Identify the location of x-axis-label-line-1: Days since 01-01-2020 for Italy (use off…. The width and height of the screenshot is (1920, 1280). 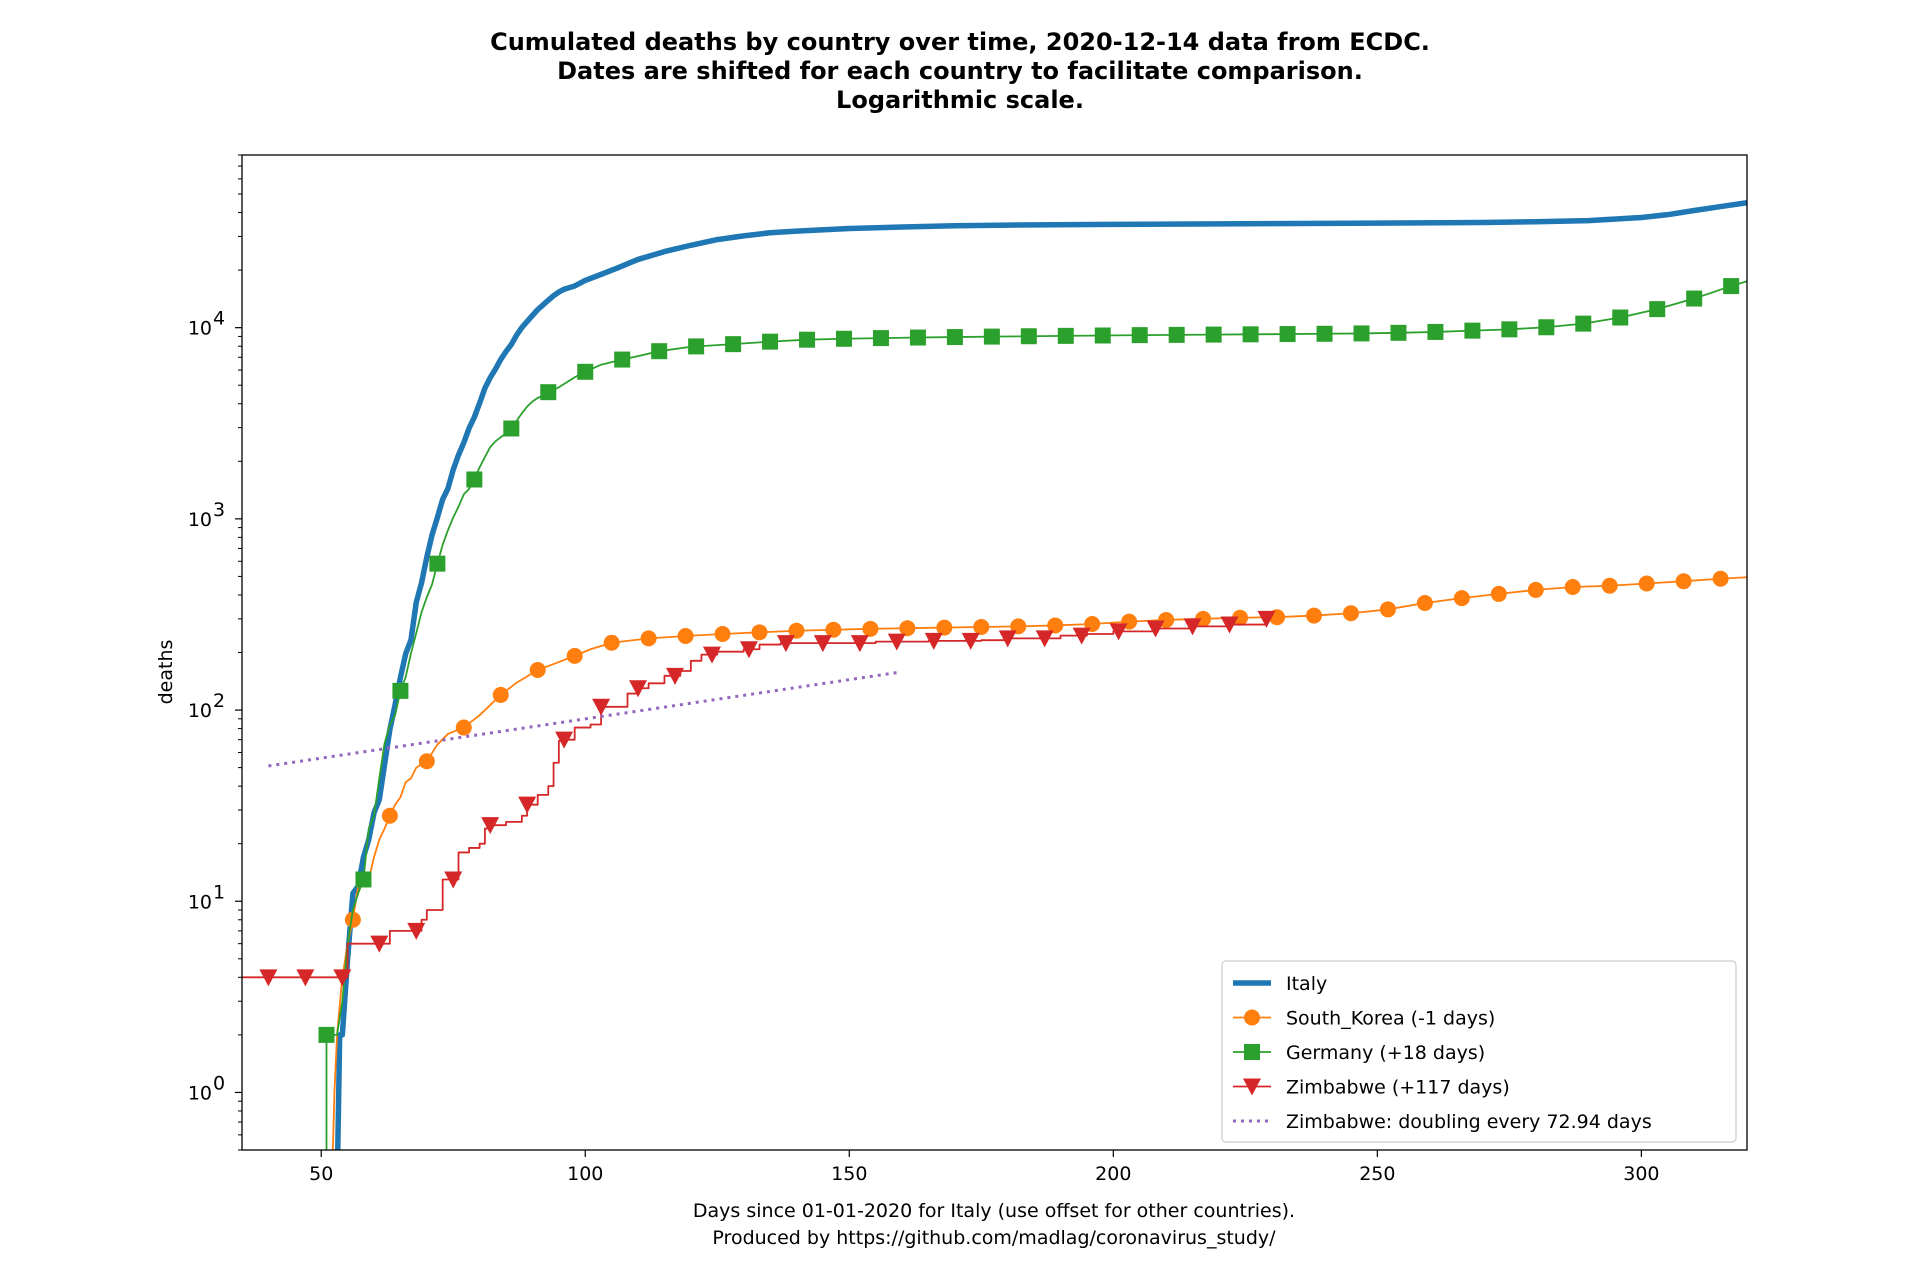
(994, 1211).